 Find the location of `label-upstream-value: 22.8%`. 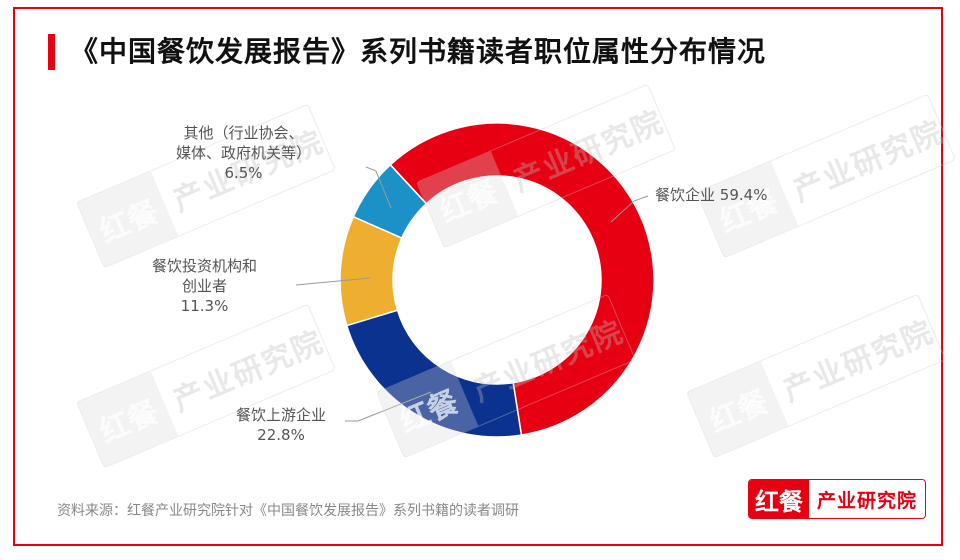

label-upstream-value: 22.8% is located at coordinates (281, 435).